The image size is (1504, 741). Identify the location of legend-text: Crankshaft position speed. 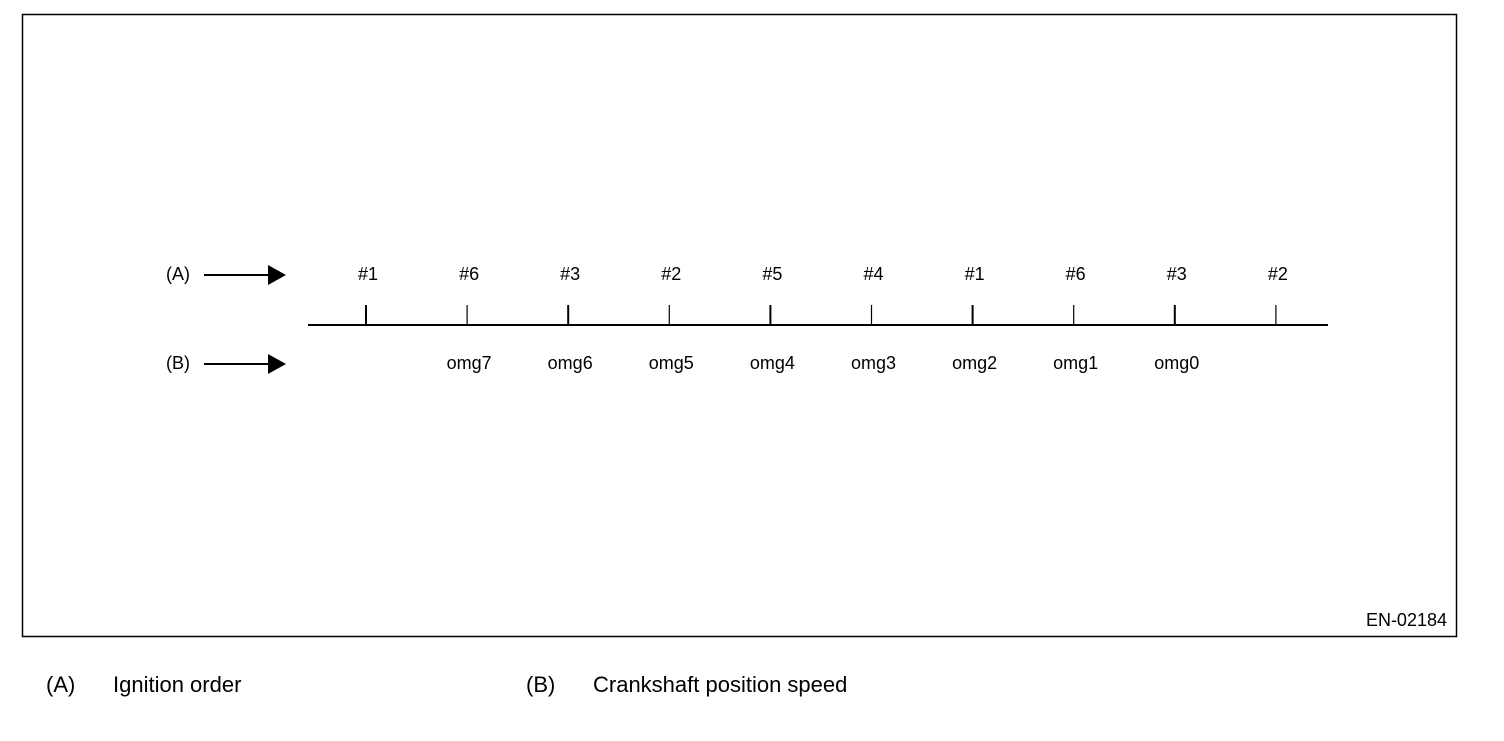
(720, 684).